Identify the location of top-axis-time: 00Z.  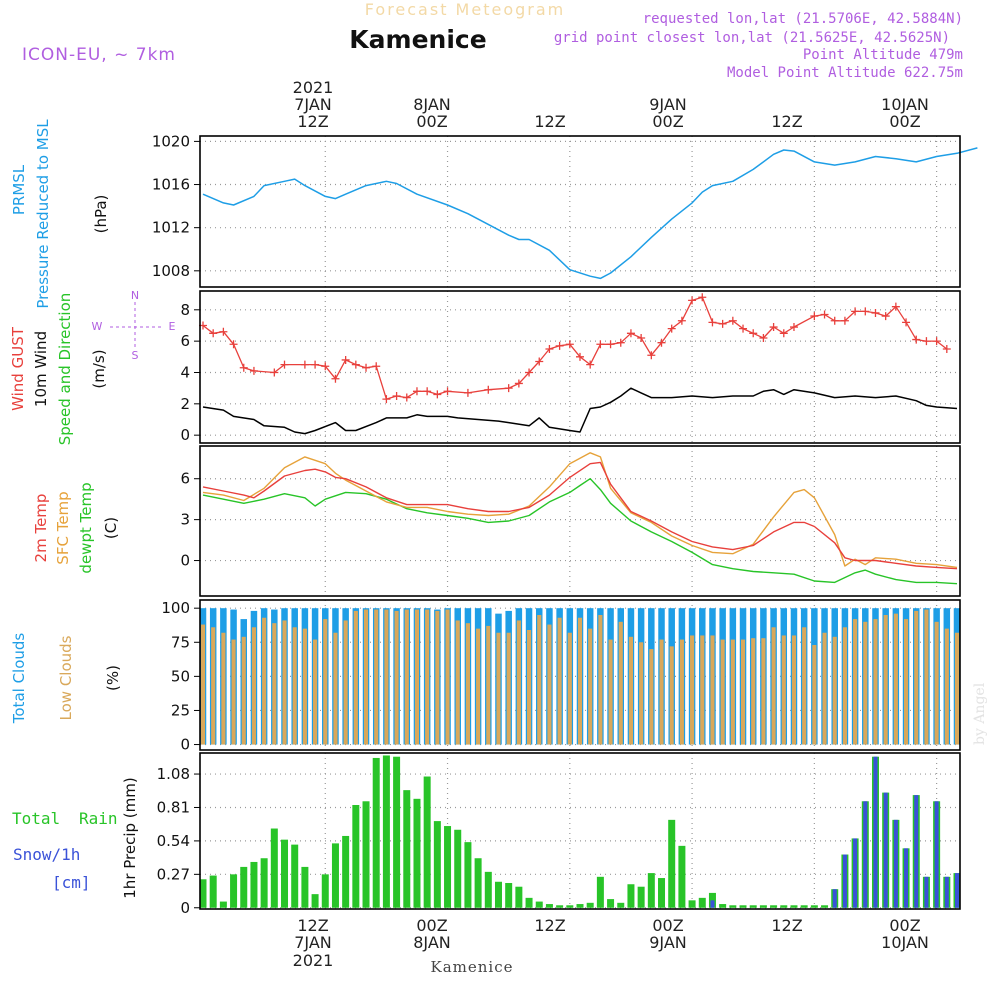
(431, 121).